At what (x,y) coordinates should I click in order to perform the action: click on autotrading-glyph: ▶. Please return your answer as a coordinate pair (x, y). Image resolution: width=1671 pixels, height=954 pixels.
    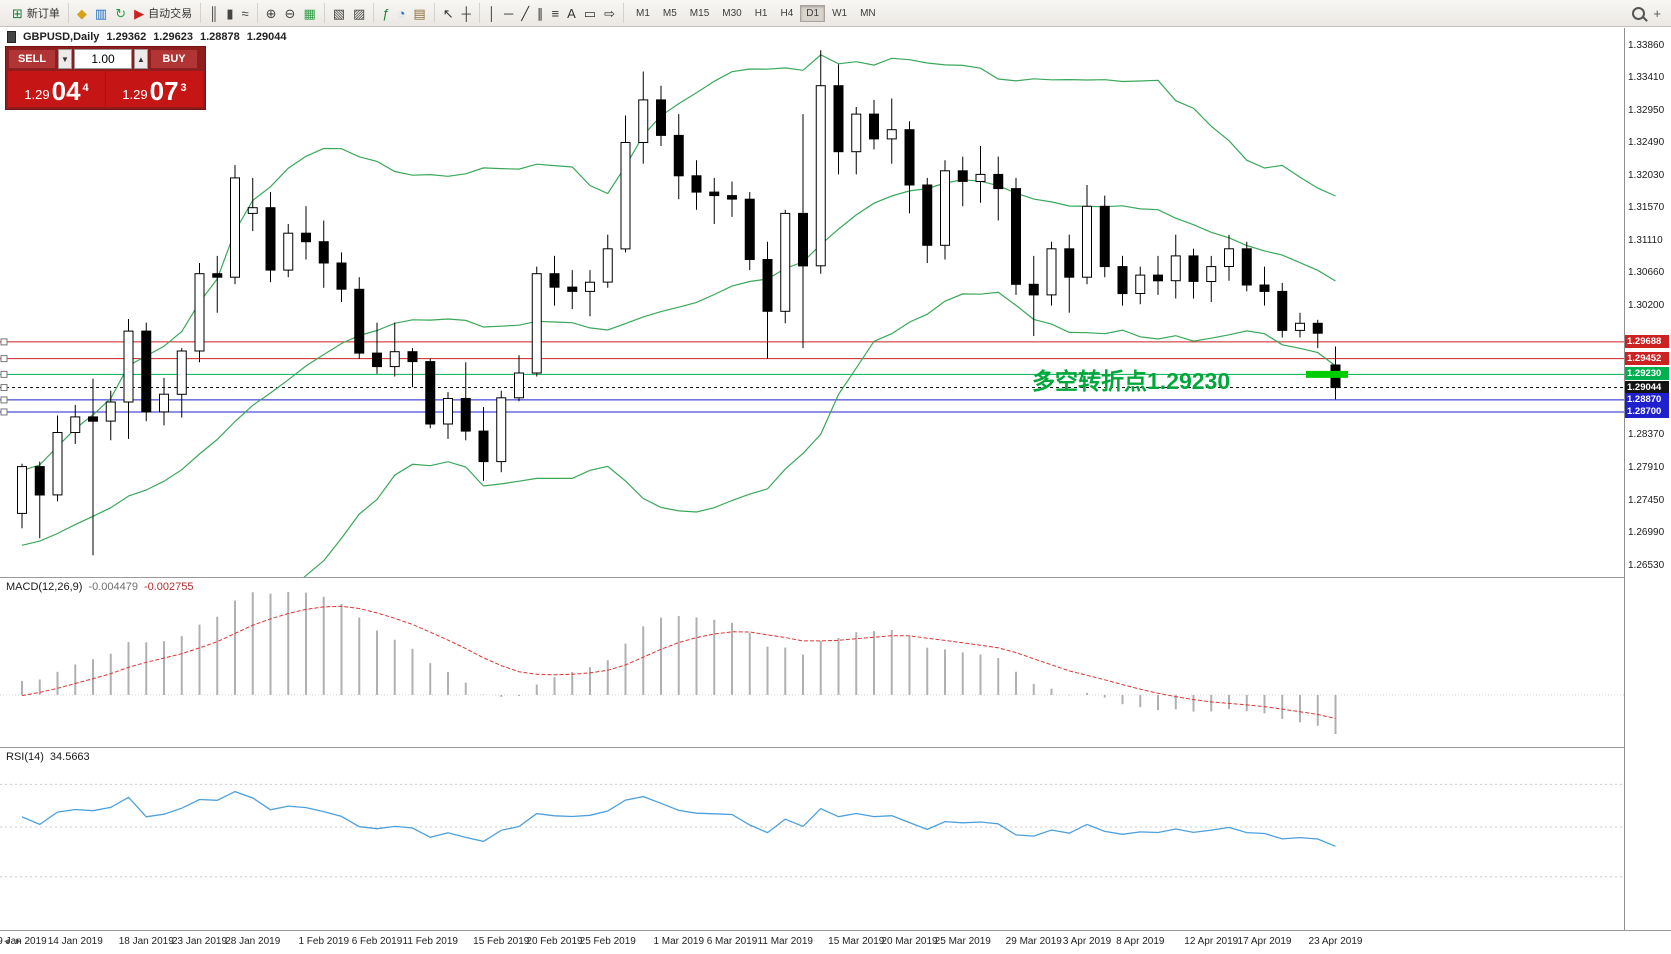
    Looking at the image, I should click on (139, 13).